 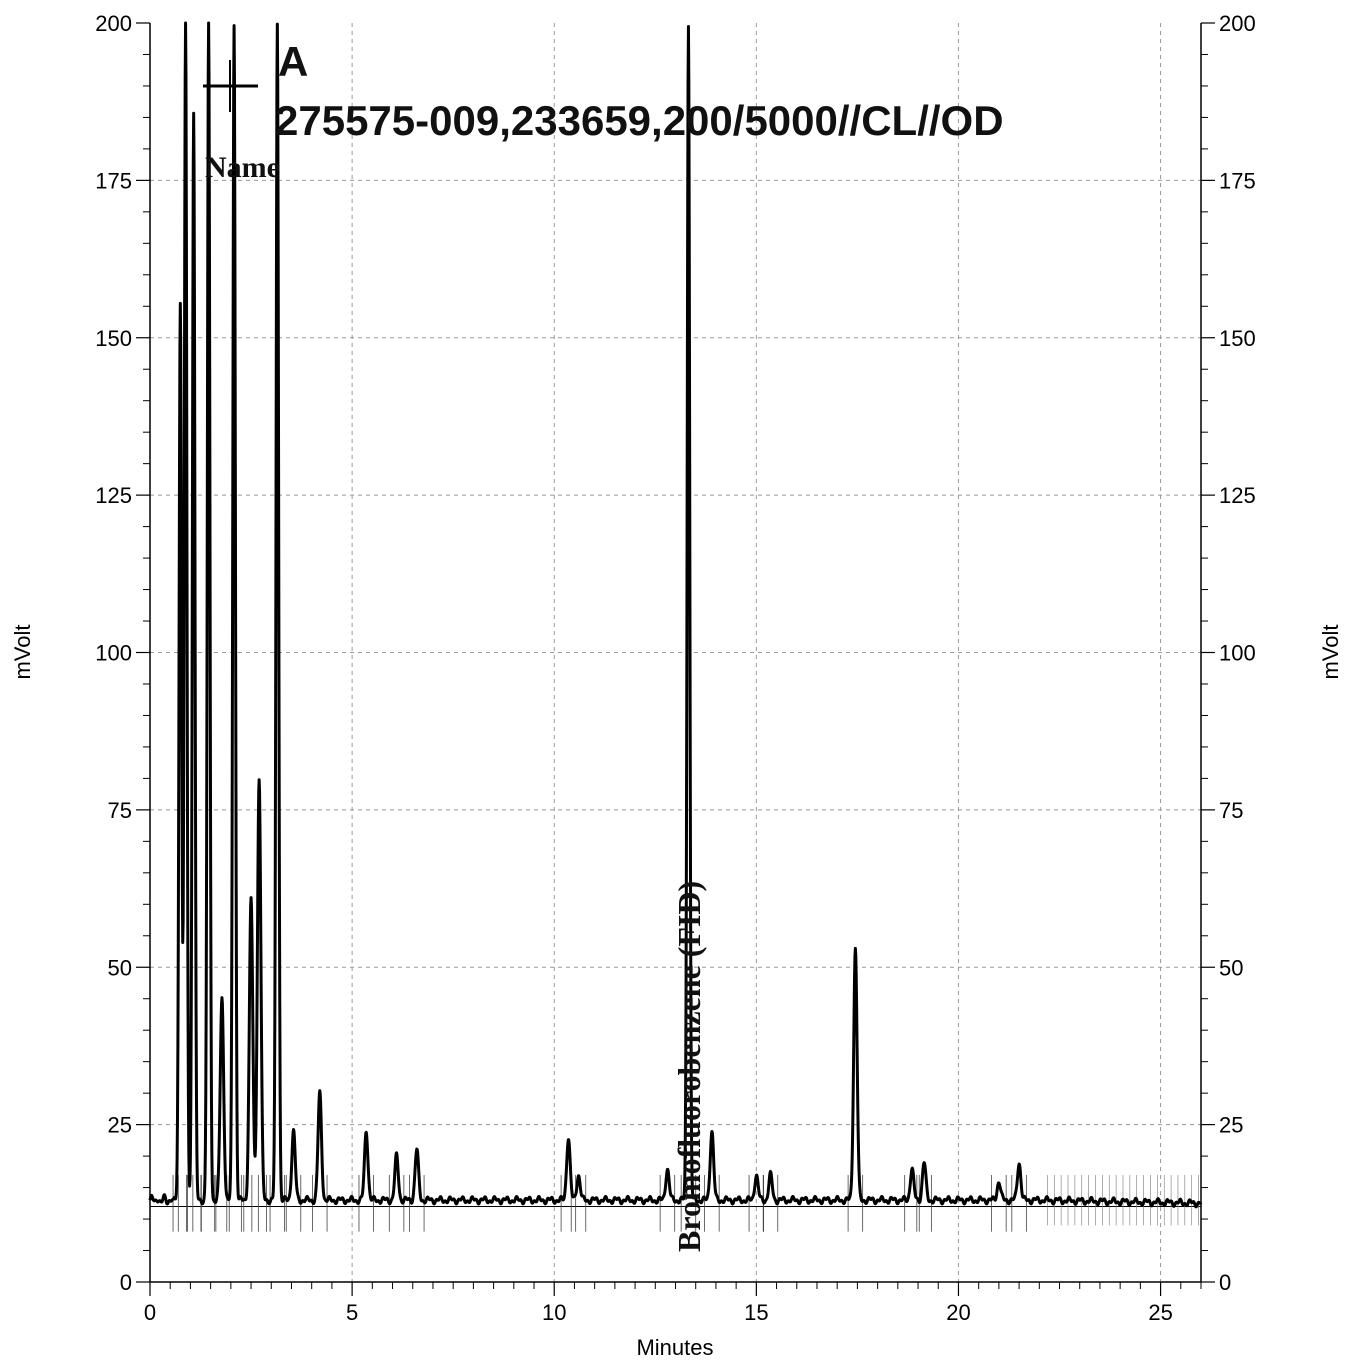 I want to click on y-tick-label-right: 0, so click(x=1225, y=1282).